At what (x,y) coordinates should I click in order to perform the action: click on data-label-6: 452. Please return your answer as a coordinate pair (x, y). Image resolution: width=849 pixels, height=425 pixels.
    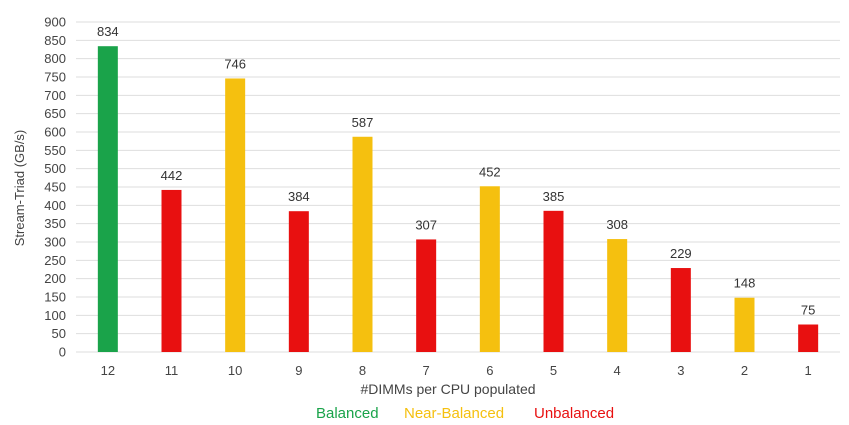
    Looking at the image, I should click on (490, 171).